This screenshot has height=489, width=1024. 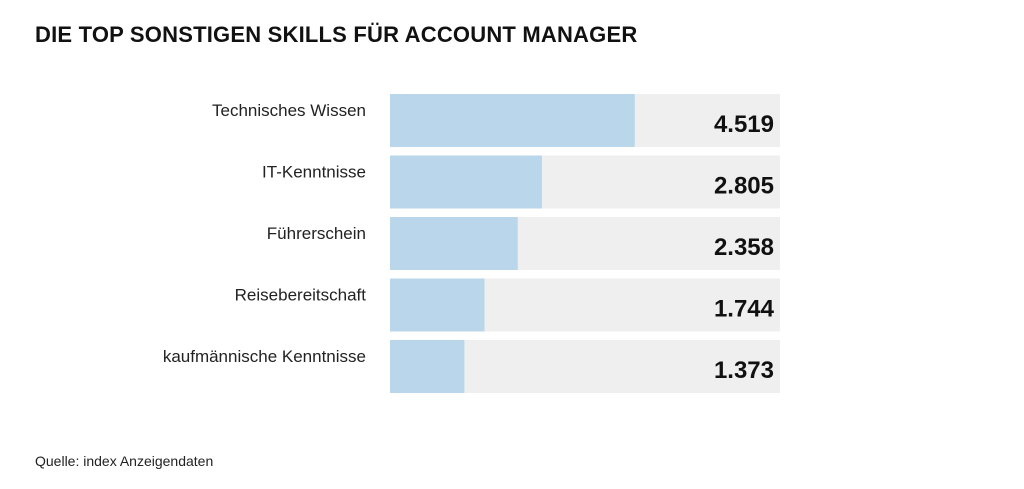 What do you see at coordinates (744, 186) in the screenshot?
I see `value-label: 2.805` at bounding box center [744, 186].